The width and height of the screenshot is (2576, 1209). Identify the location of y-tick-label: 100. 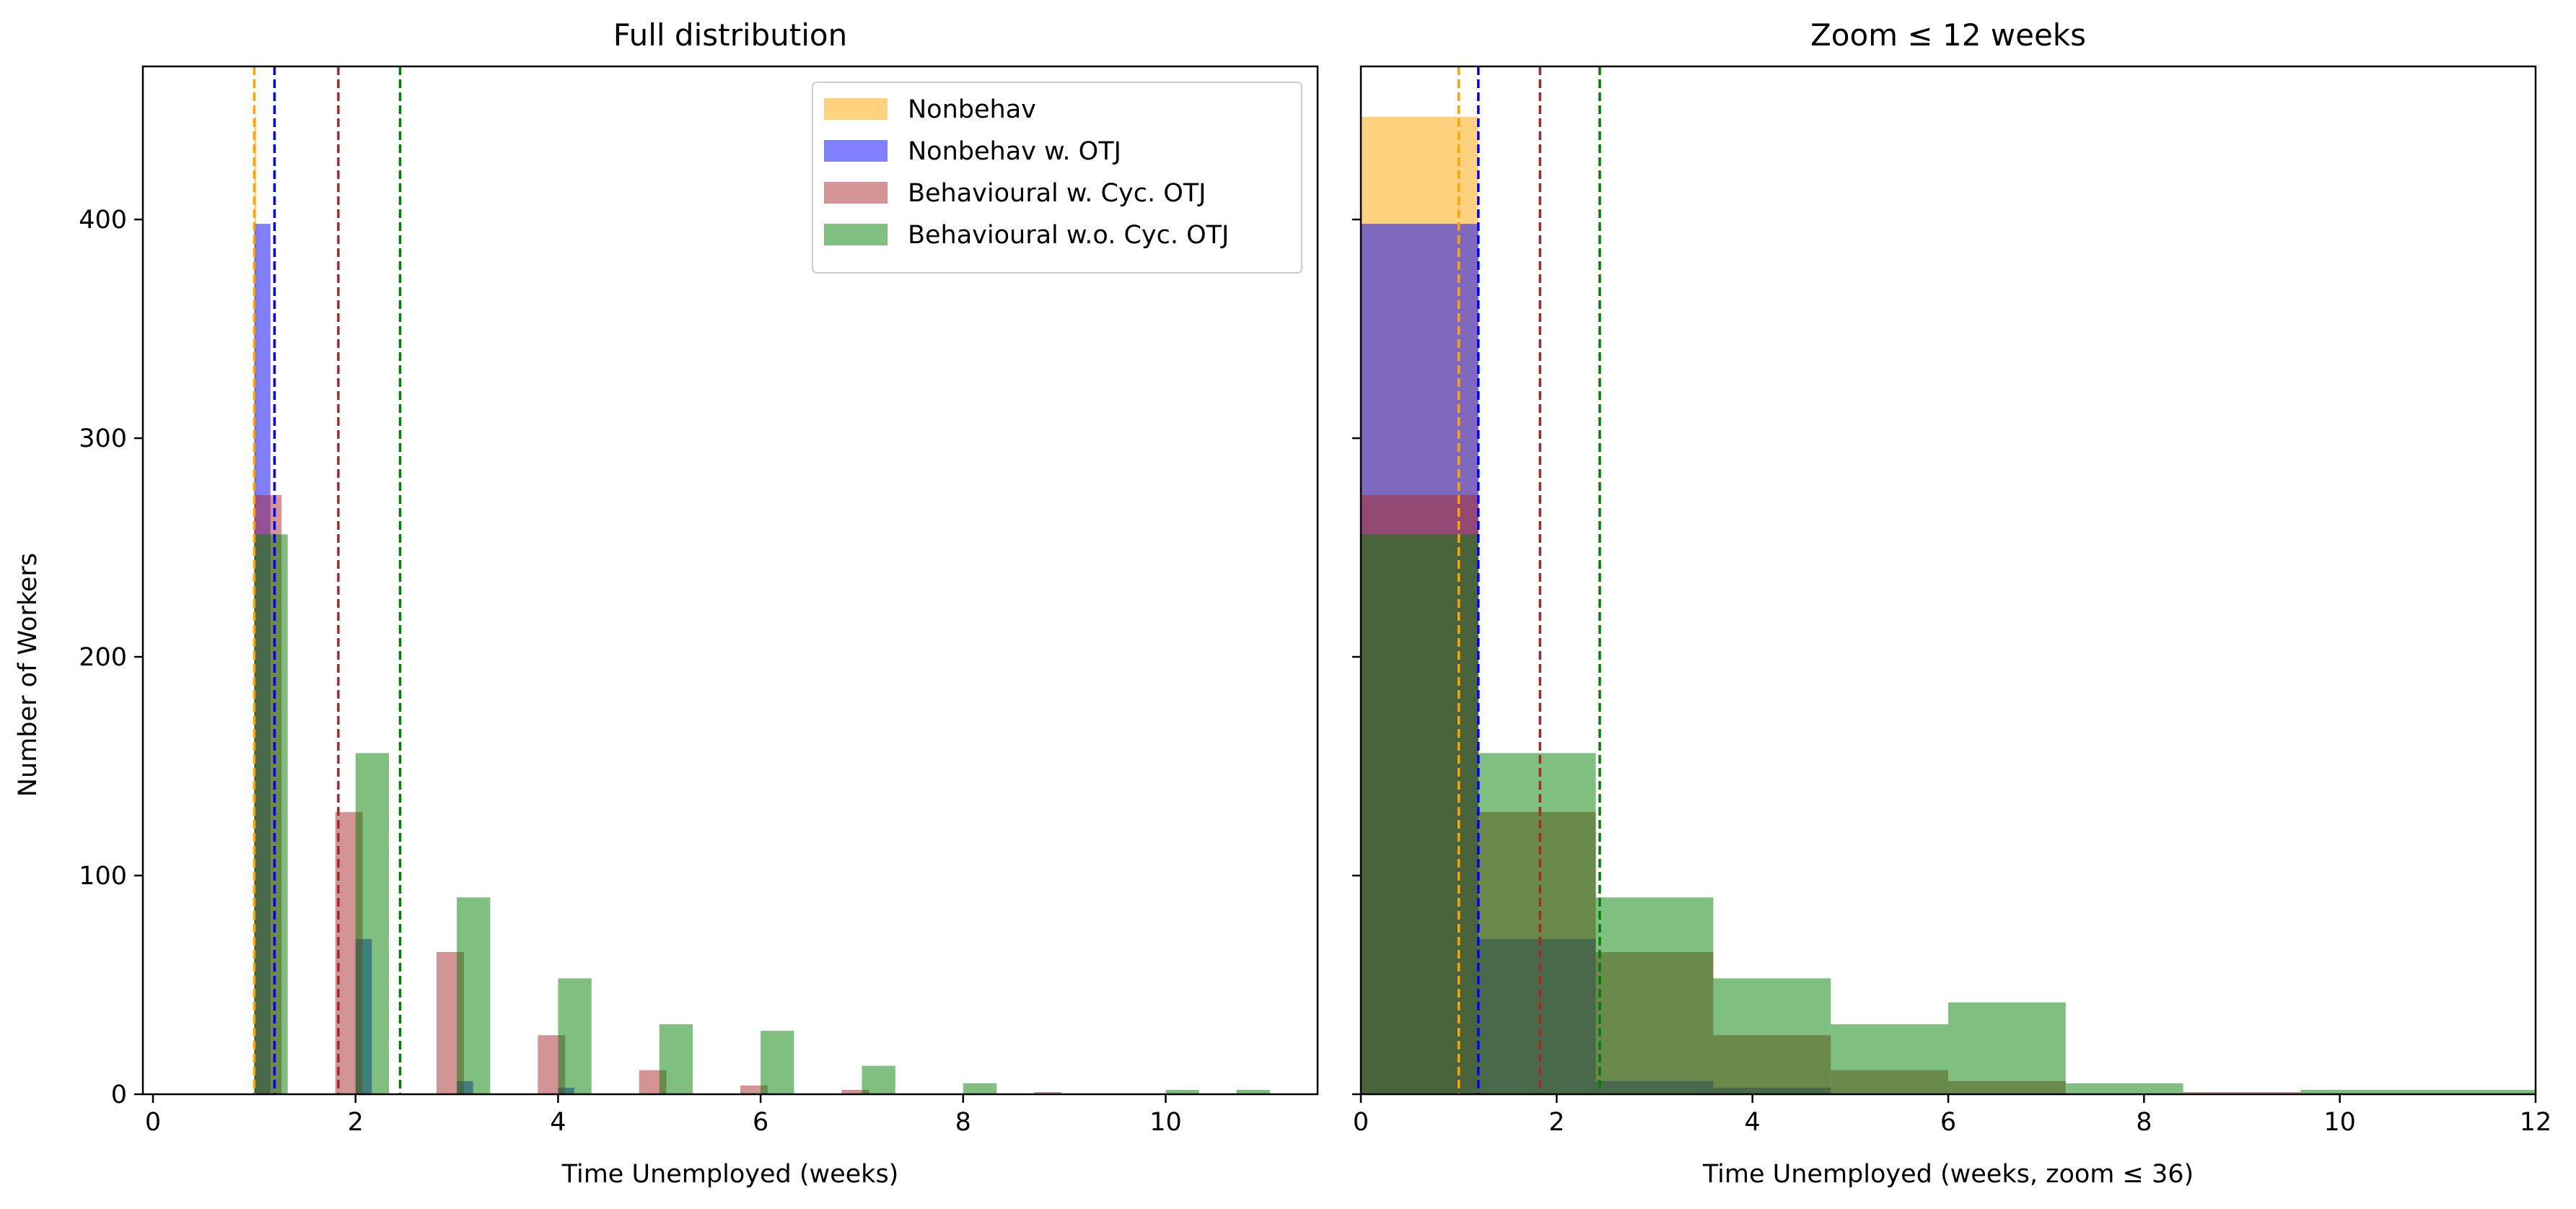
(103, 876).